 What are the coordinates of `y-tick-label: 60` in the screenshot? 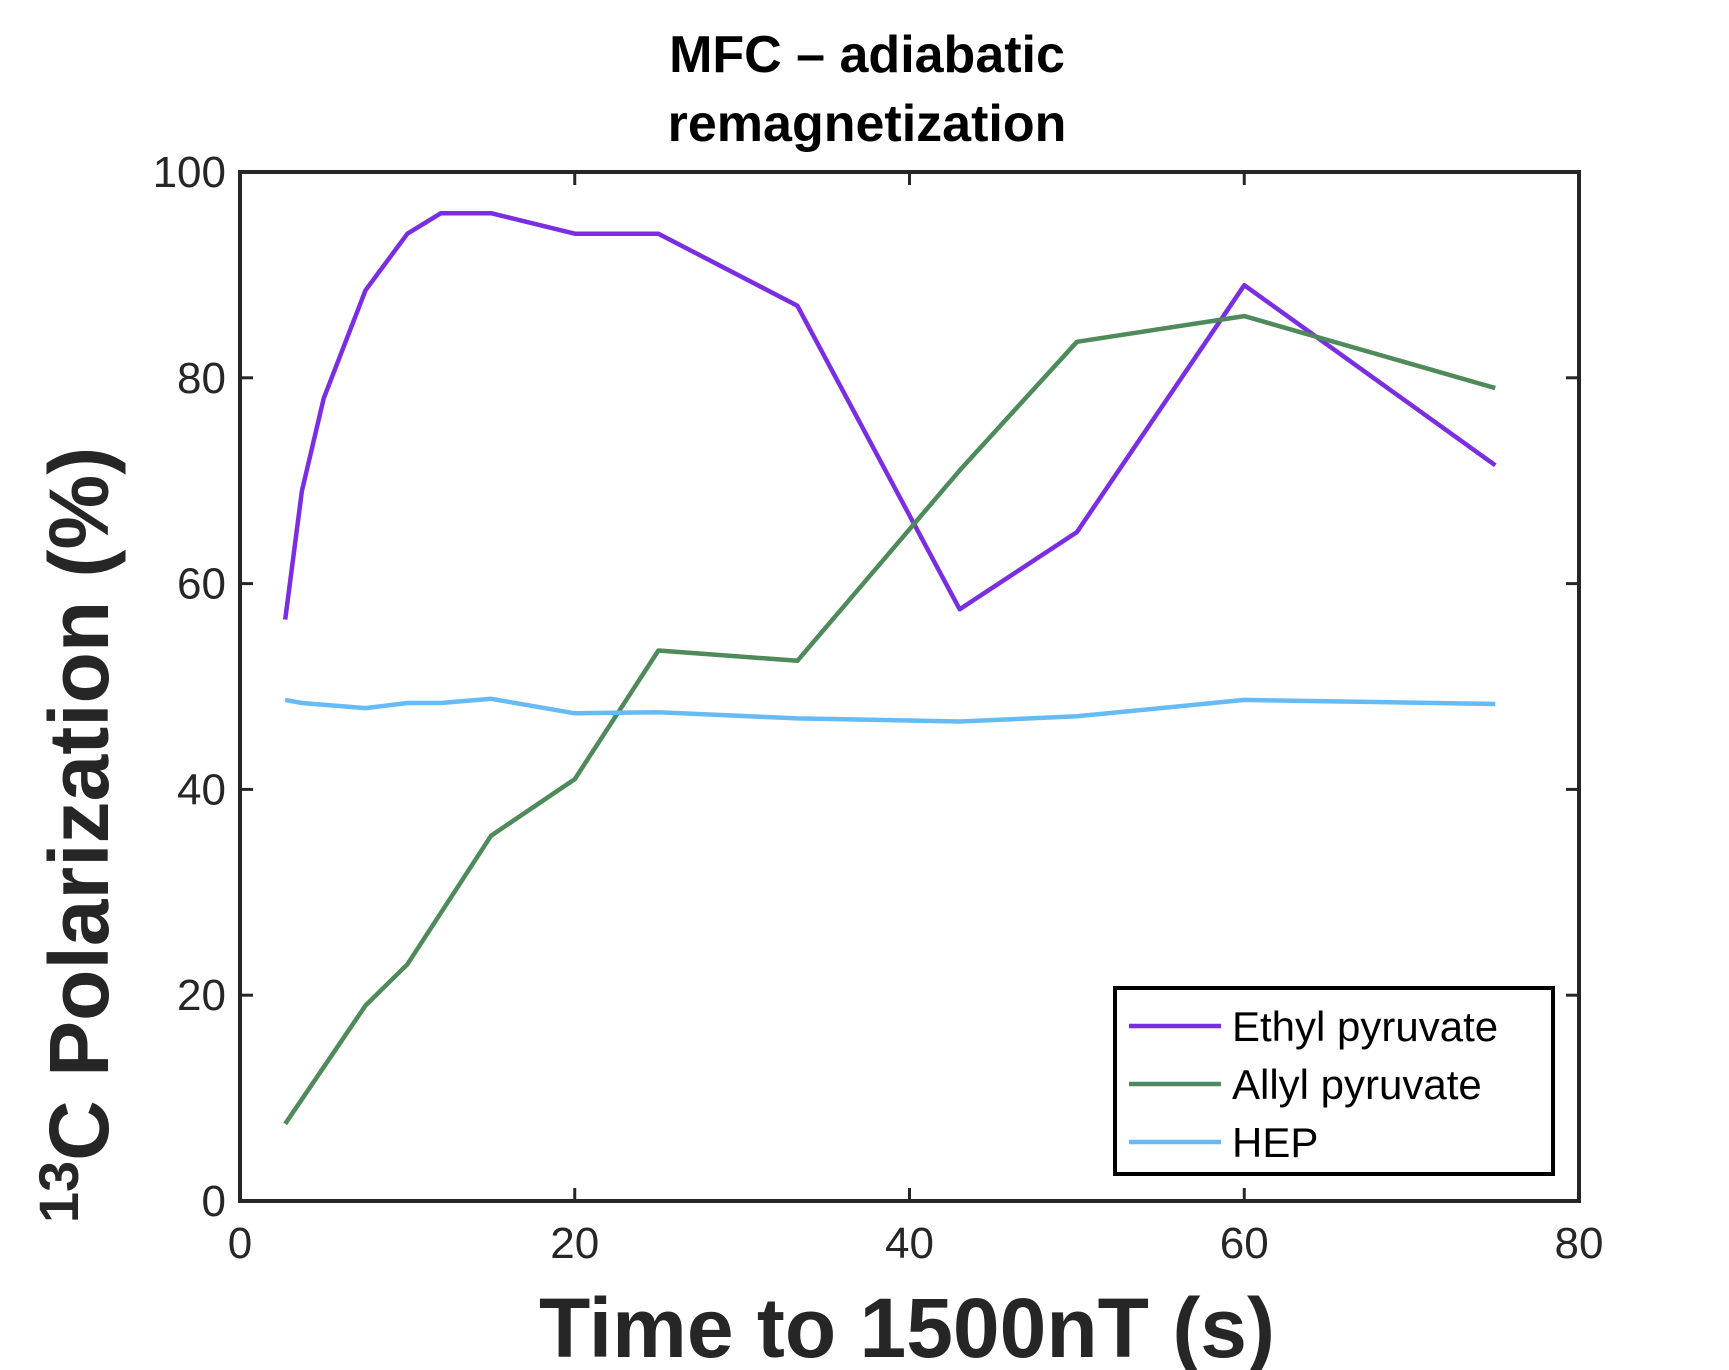 It's located at (201, 584).